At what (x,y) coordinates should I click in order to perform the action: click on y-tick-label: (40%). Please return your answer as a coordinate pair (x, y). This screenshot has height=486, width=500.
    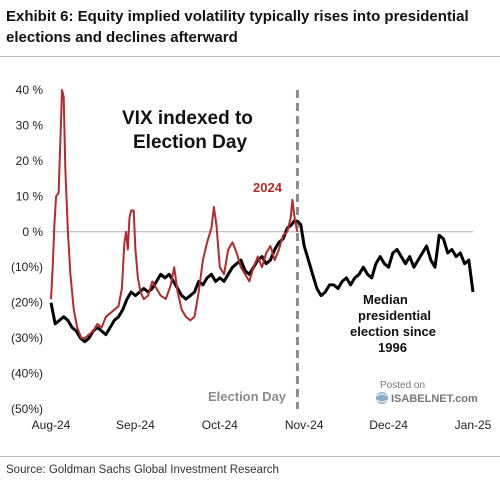
    Looking at the image, I should click on (27, 374).